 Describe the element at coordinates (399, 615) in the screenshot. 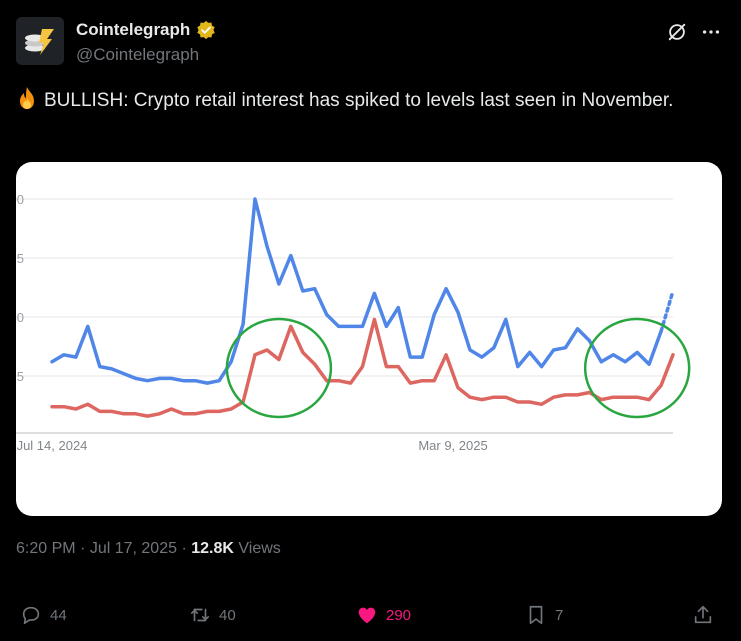

I see `like-count: 290` at that location.